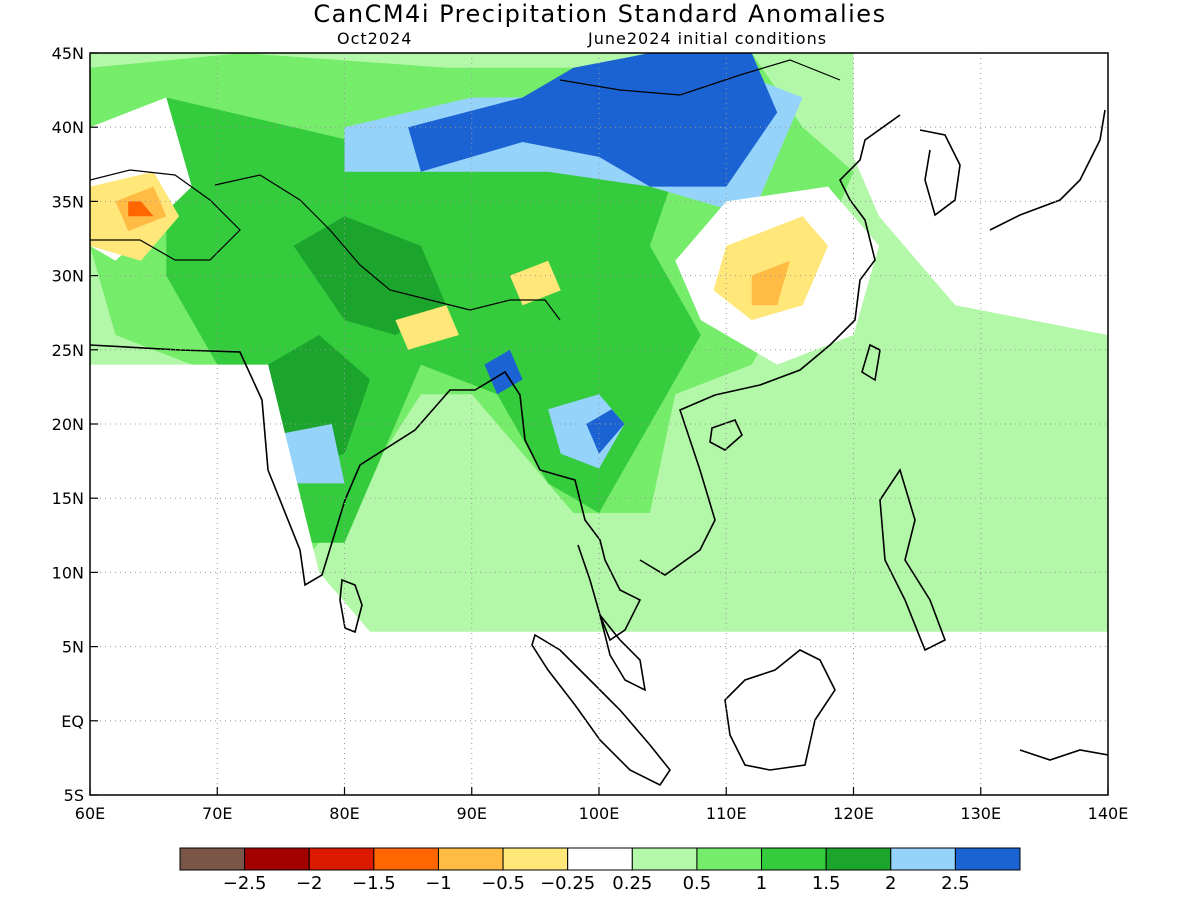 The width and height of the screenshot is (1200, 900). What do you see at coordinates (90, 813) in the screenshot?
I see `lon-tick-label: 60E` at bounding box center [90, 813].